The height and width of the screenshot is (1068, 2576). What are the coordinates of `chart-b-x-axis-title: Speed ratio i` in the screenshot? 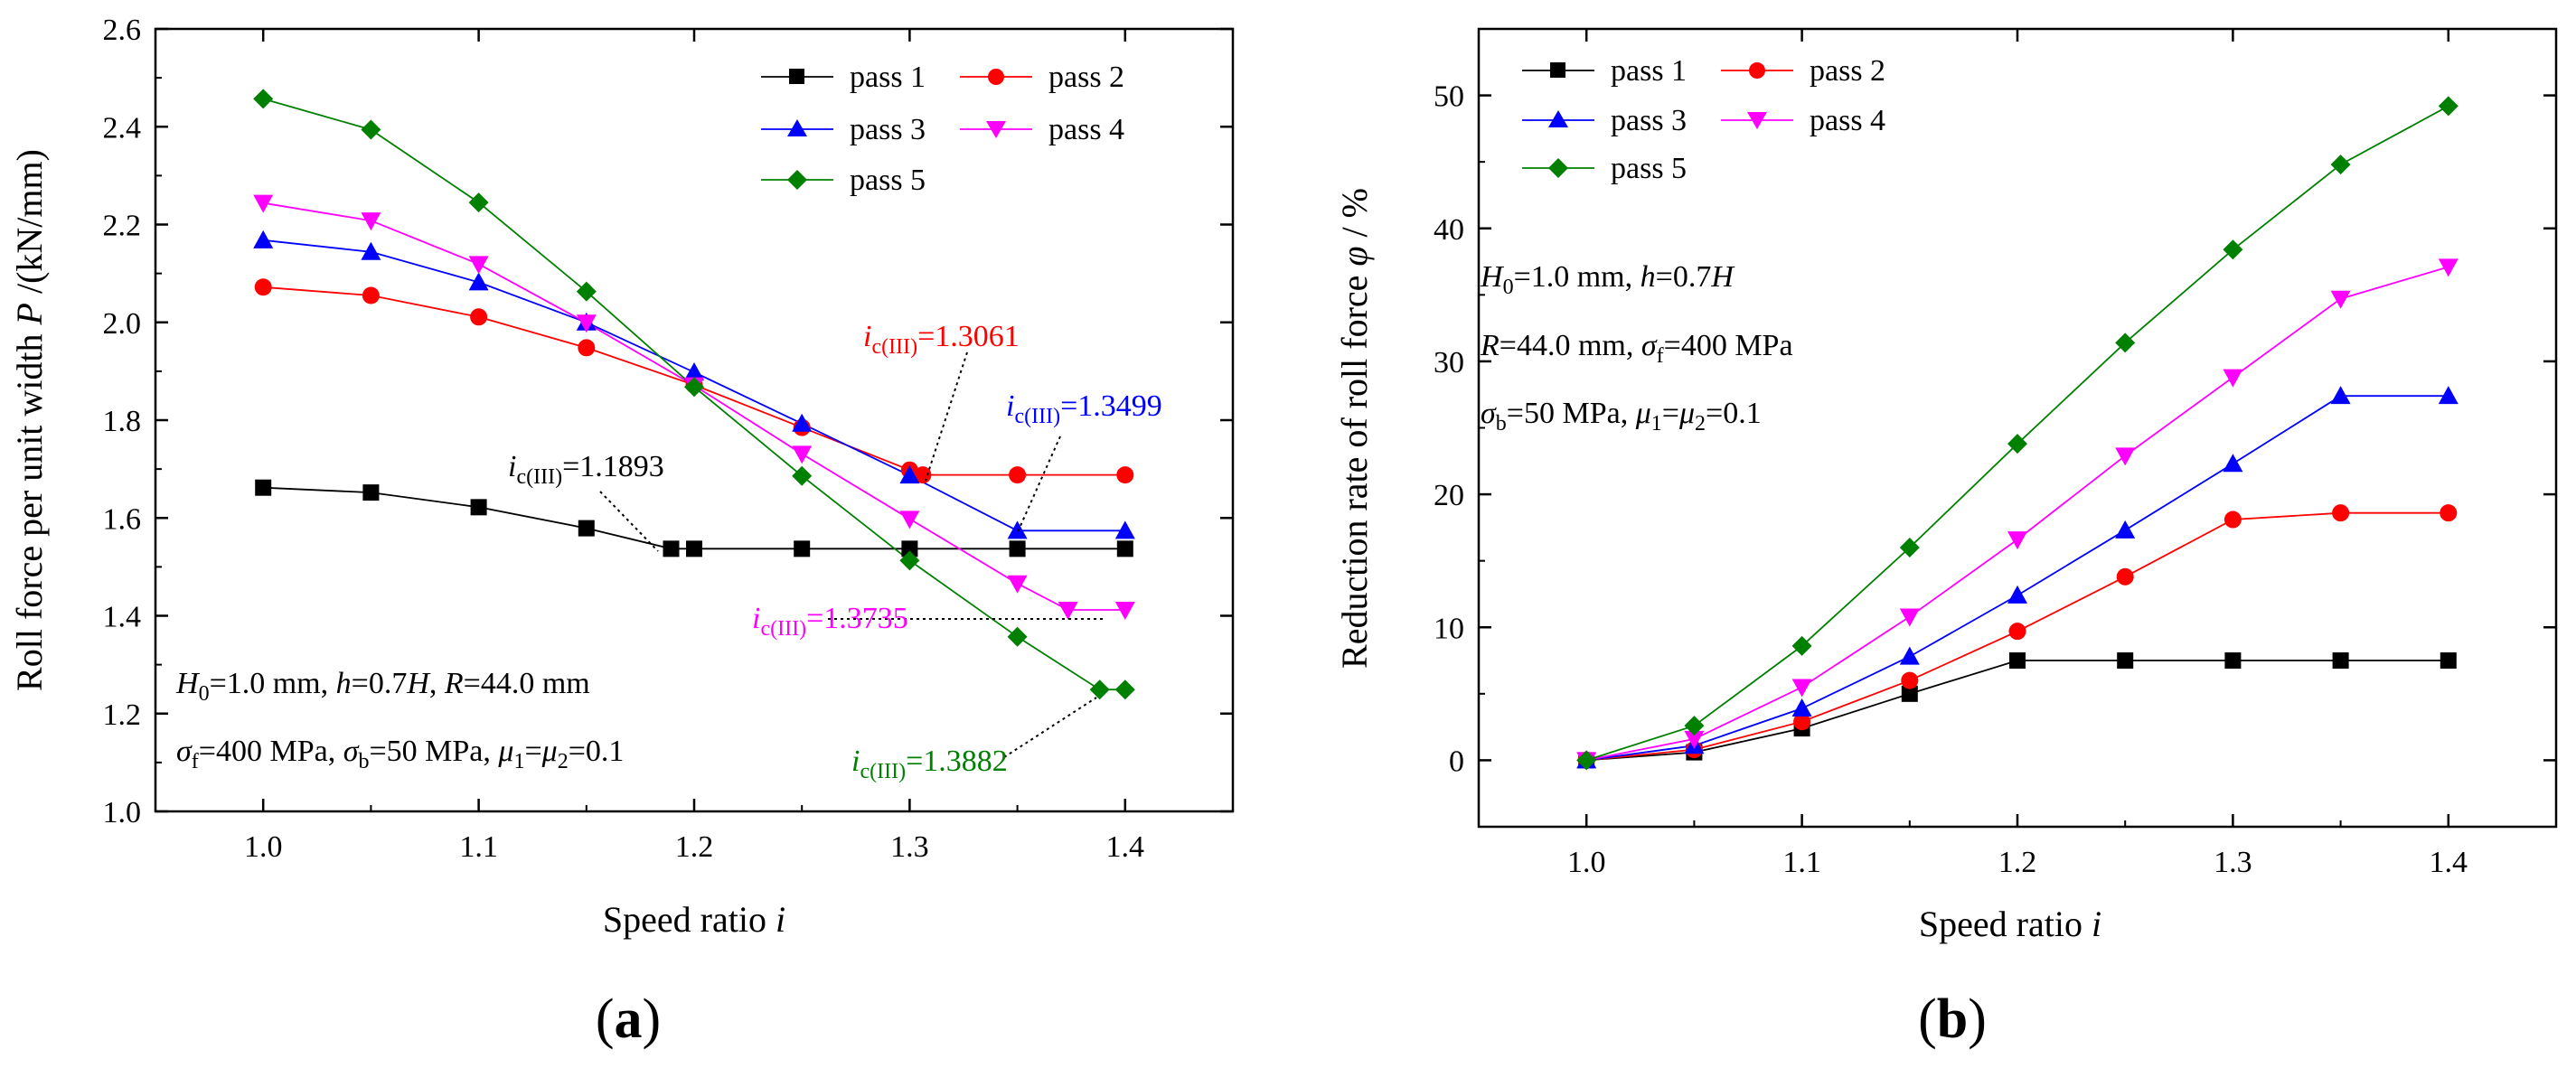 It's located at (2010, 924).